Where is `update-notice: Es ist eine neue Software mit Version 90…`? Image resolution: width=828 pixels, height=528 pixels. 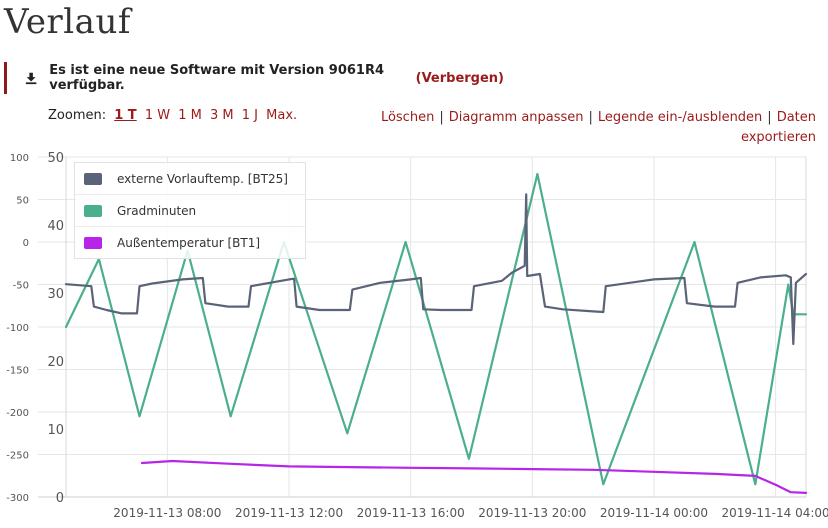 update-notice: Es ist eine neue Software mit Version 90… is located at coordinates (254, 78).